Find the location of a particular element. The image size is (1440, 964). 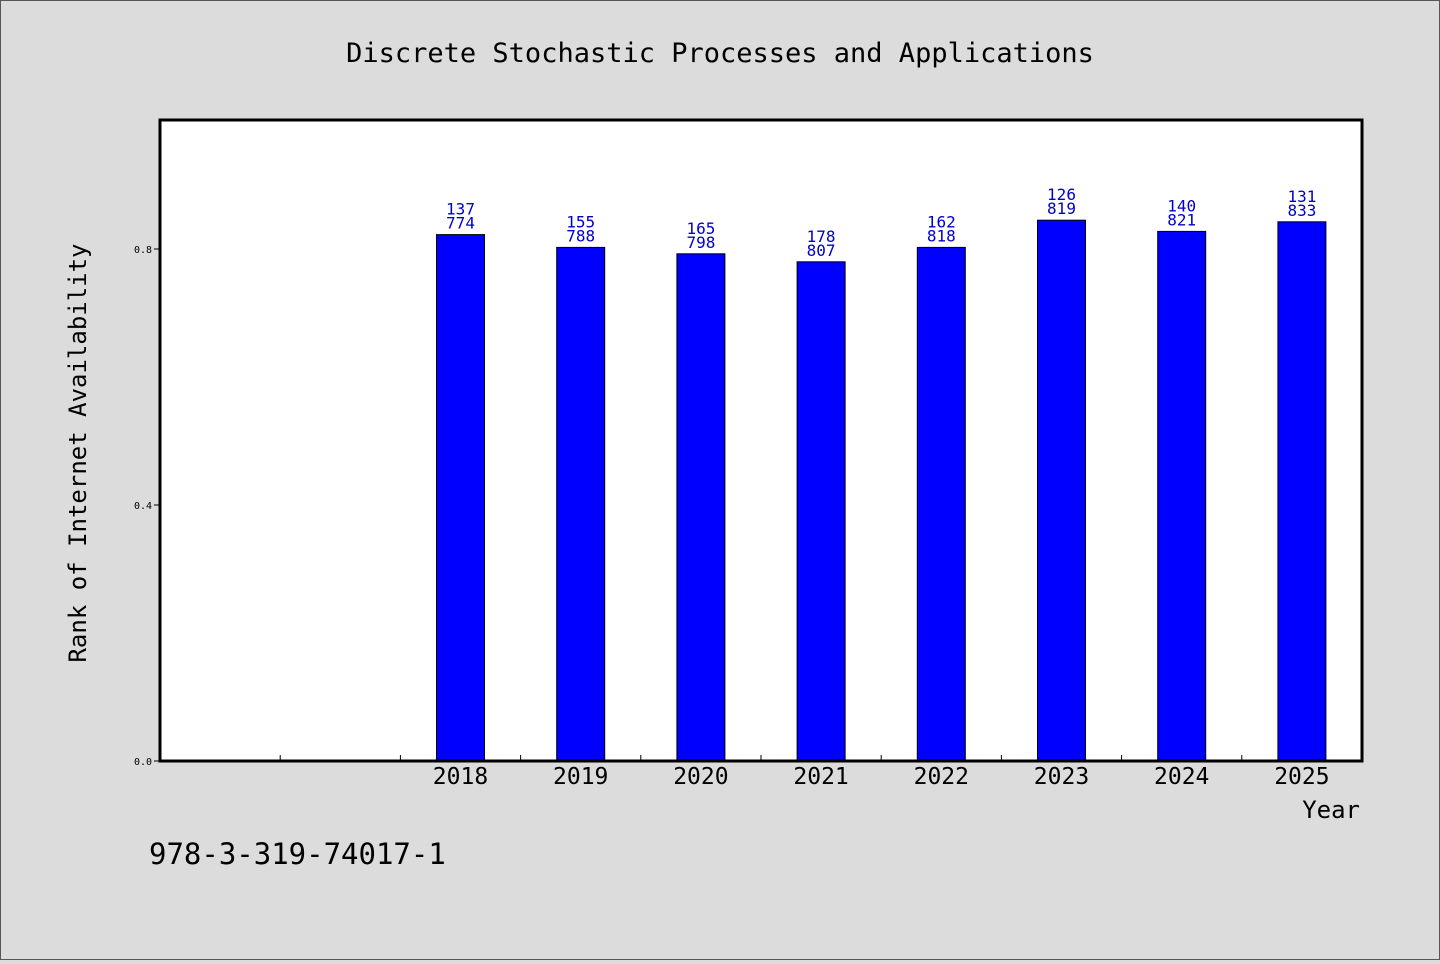

x-tick-label-2024: 2024 is located at coordinates (1181, 777).